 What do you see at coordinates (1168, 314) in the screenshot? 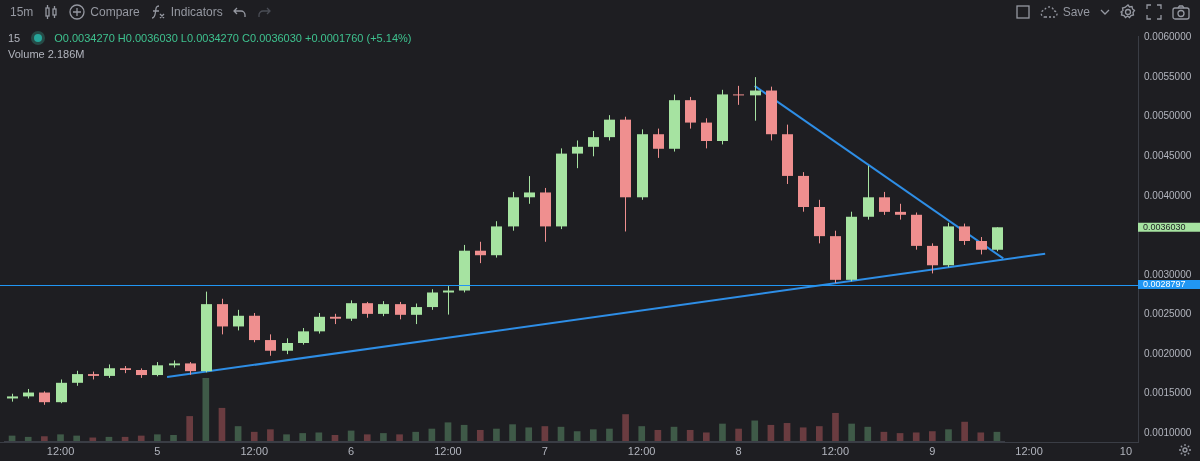
I see `y-tick-label: 0.0025000` at bounding box center [1168, 314].